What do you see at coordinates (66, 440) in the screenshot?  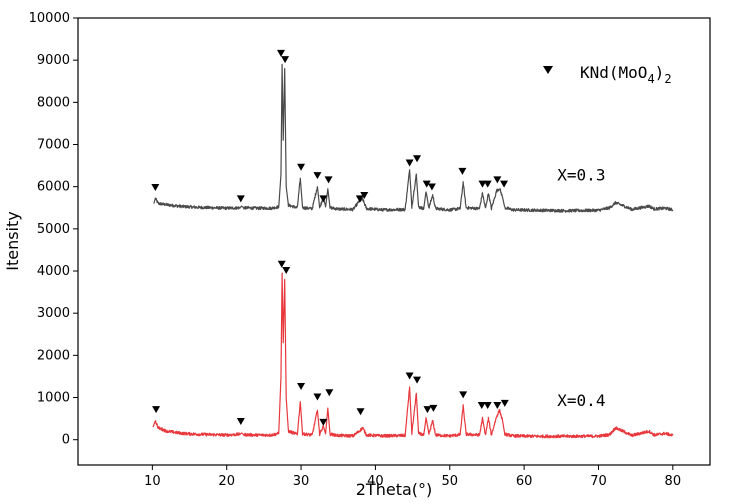 I see `y-tick-label: 0` at bounding box center [66, 440].